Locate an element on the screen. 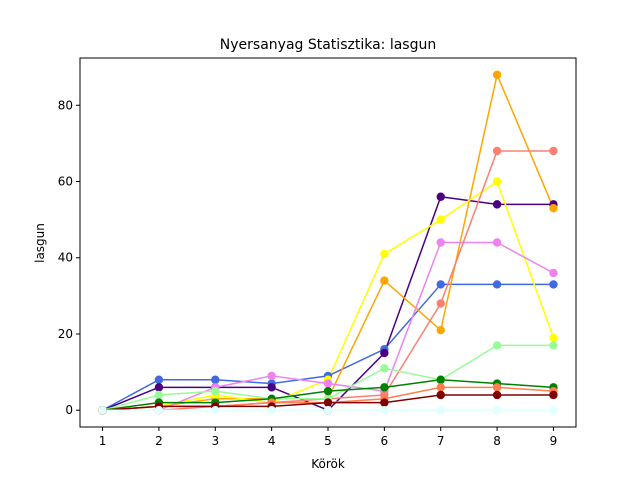  x-tick-label: 3 is located at coordinates (215, 441).